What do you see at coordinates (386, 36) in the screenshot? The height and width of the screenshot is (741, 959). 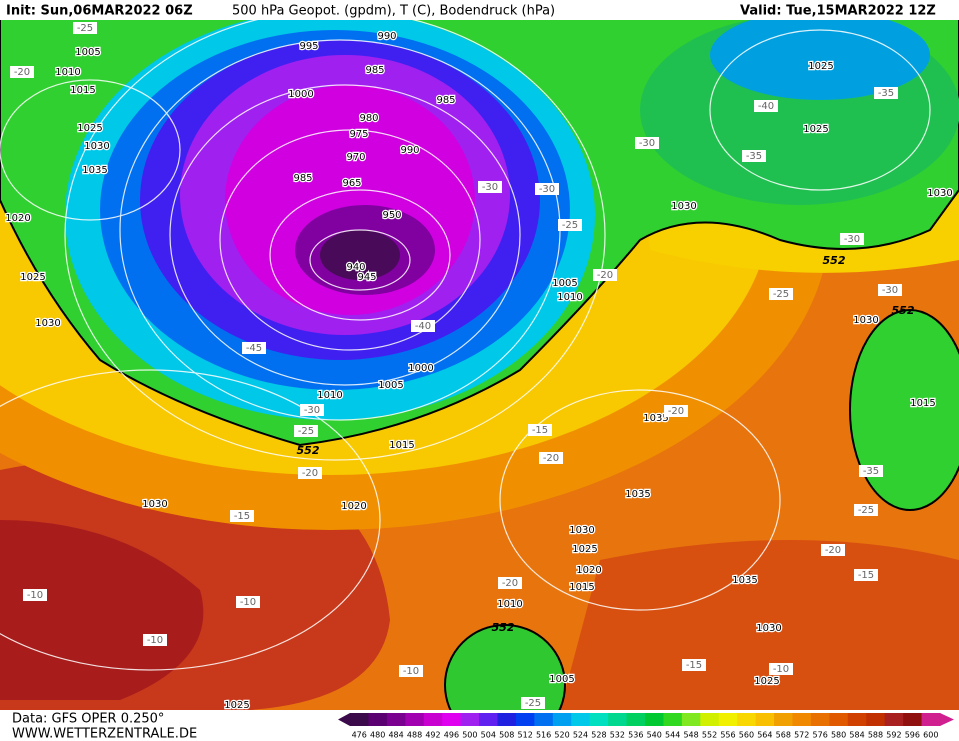 I see `pressure-label: 990` at bounding box center [386, 36].